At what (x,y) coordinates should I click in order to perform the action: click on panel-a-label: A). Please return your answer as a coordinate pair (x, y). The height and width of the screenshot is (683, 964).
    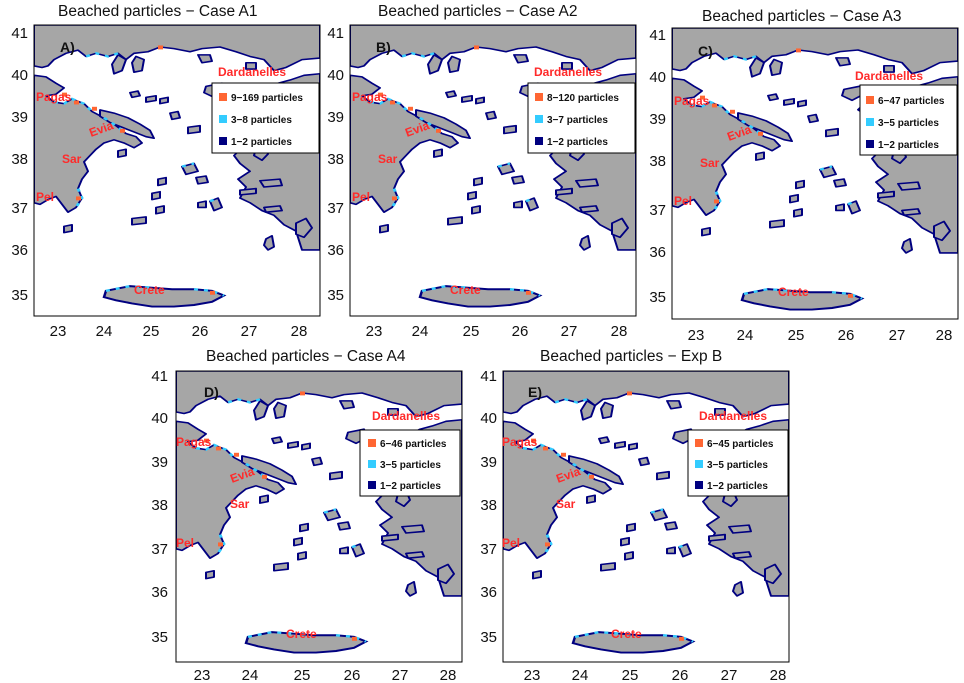
    Looking at the image, I should click on (67, 47).